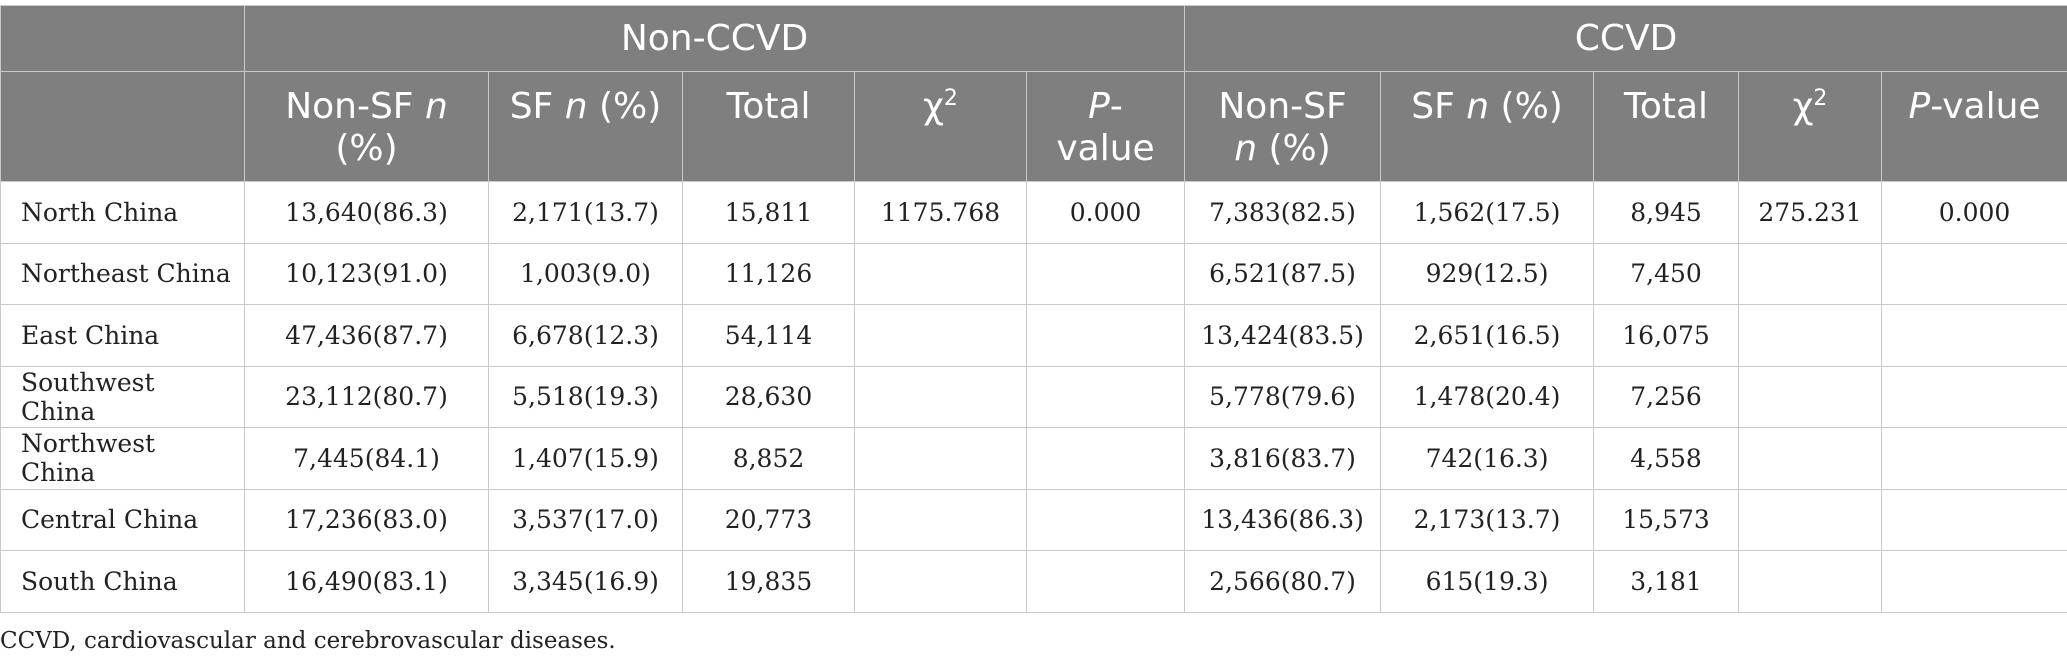  What do you see at coordinates (366, 396) in the screenshot?
I see `non-ccvd-nonsf-cell: 23,112(80.7)` at bounding box center [366, 396].